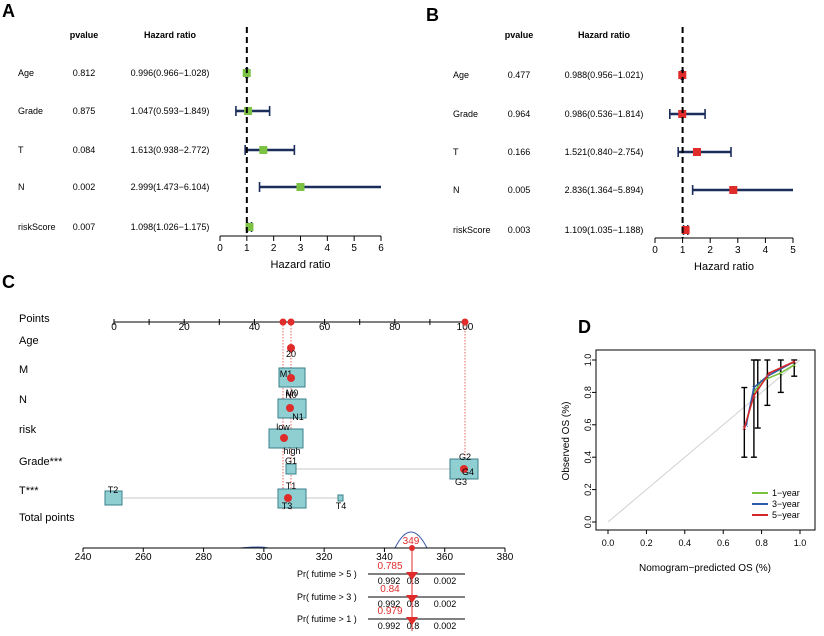  What do you see at coordinates (83, 557) in the screenshot?
I see `total-tick-label: 240` at bounding box center [83, 557].